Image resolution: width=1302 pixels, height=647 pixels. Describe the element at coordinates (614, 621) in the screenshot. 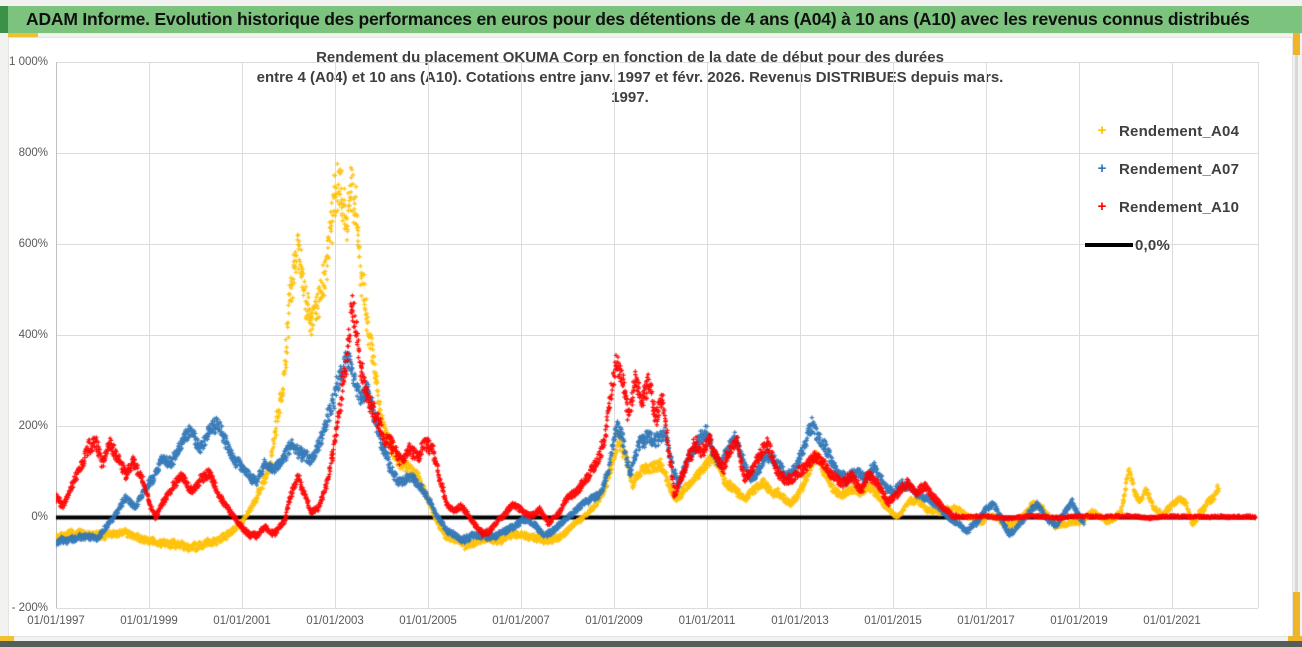

I see `x-tick-label: 01/01/2009` at that location.